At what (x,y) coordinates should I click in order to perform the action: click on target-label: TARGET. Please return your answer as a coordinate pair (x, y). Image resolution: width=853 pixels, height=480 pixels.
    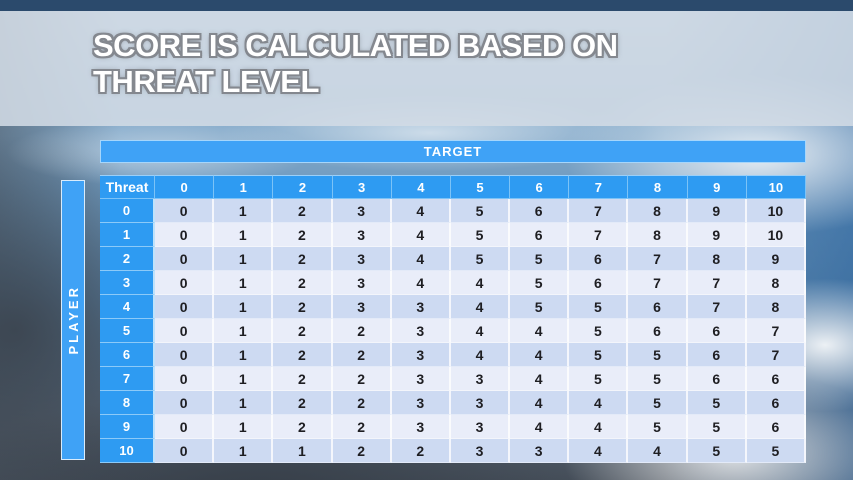
    Looking at the image, I should click on (453, 151).